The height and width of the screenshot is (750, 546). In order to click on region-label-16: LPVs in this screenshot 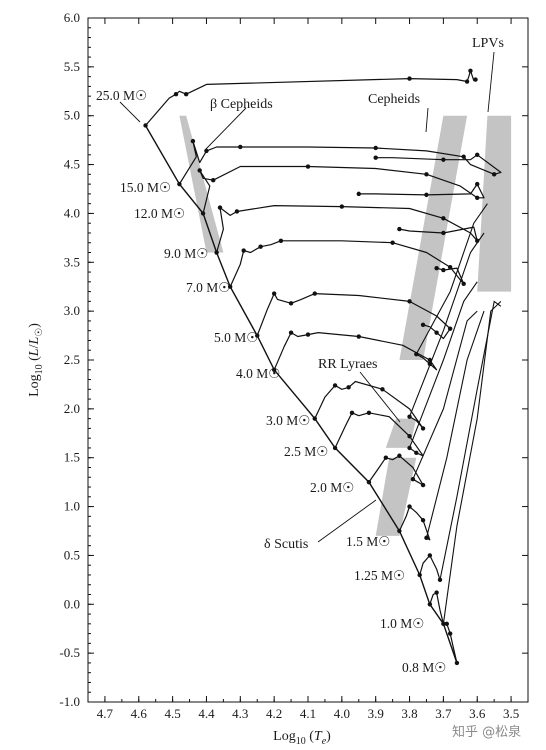, I will do `click(488, 43)`.